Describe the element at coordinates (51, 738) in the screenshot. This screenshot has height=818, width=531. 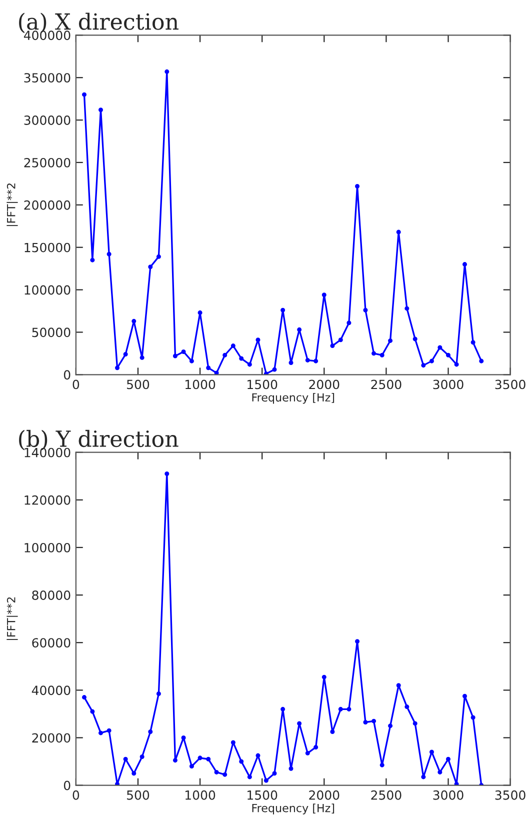
I see `y-tick-label: 20000` at that location.